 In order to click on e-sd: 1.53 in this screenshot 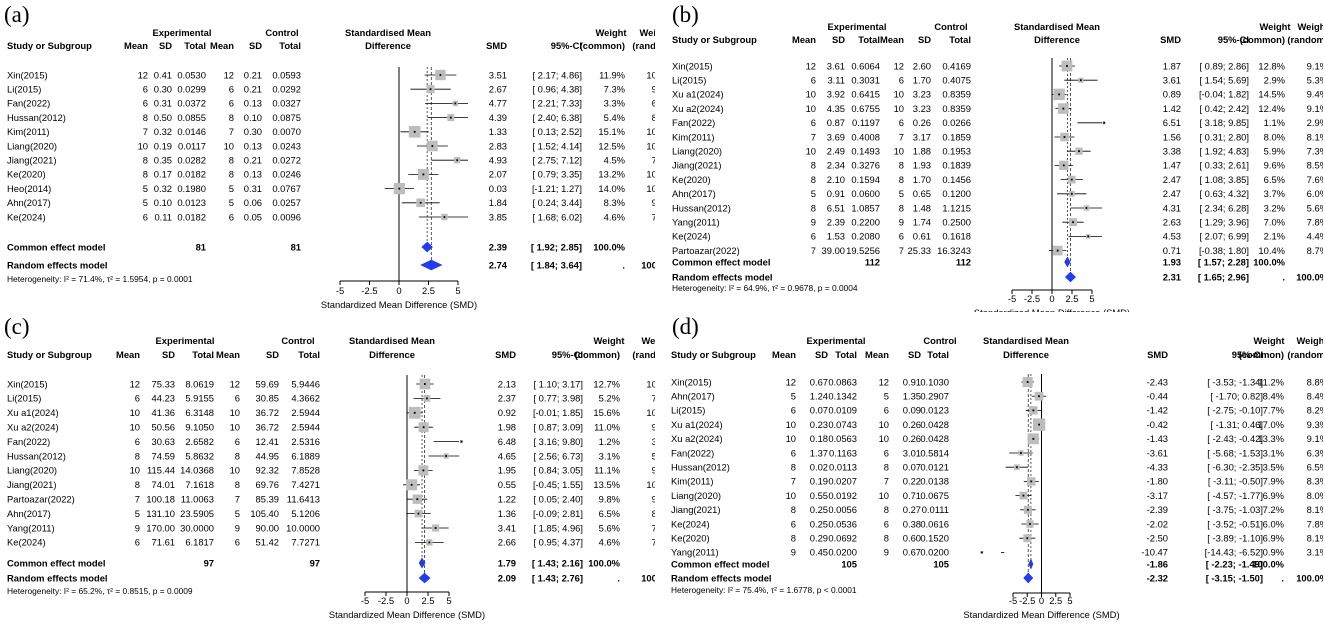, I will do `click(836, 236)`.